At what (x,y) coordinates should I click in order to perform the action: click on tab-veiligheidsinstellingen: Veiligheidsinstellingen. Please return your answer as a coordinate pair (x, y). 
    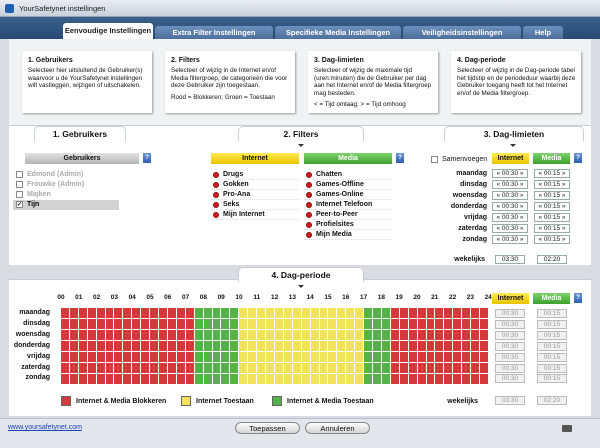
    Looking at the image, I should click on (462, 32).